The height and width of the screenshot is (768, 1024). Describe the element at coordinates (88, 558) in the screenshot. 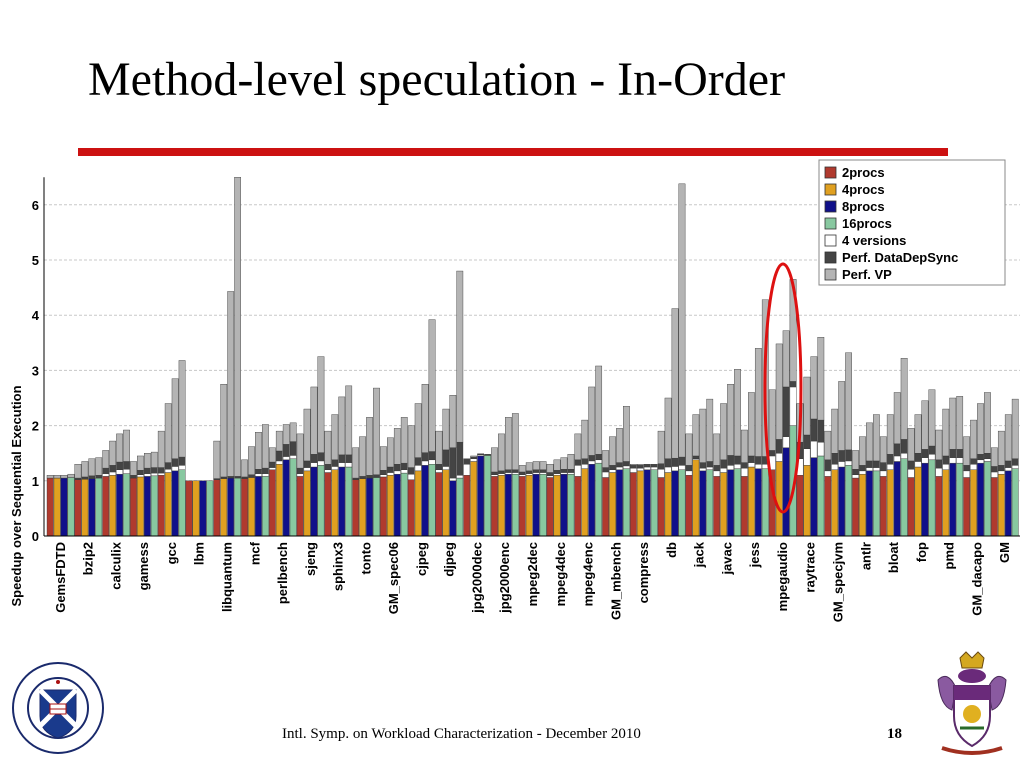

I see `category-label: bzip2` at that location.